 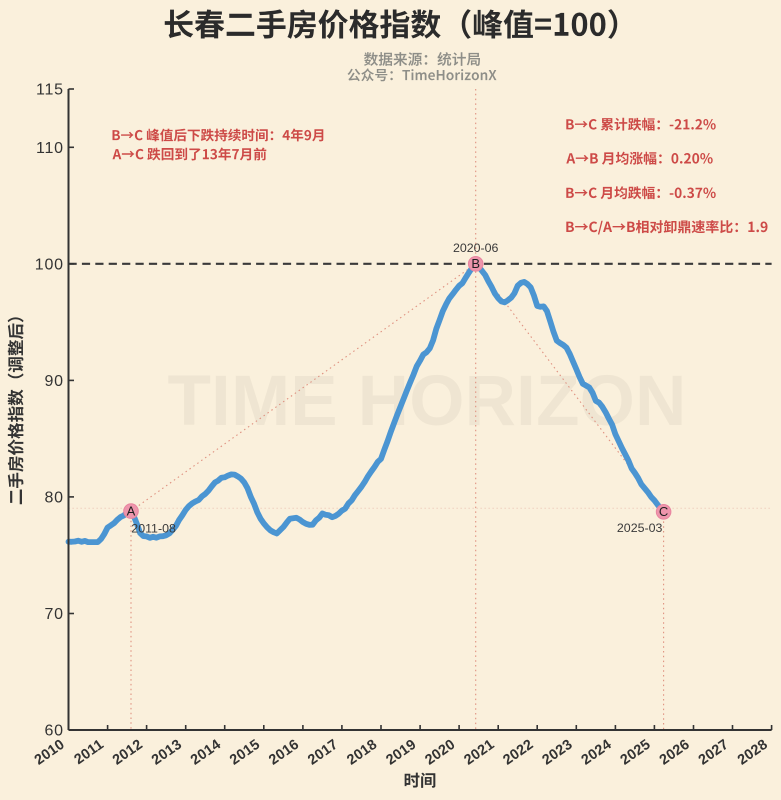 What do you see at coordinates (475, 263) in the screenshot?
I see `svg-text: B` at bounding box center [475, 263].